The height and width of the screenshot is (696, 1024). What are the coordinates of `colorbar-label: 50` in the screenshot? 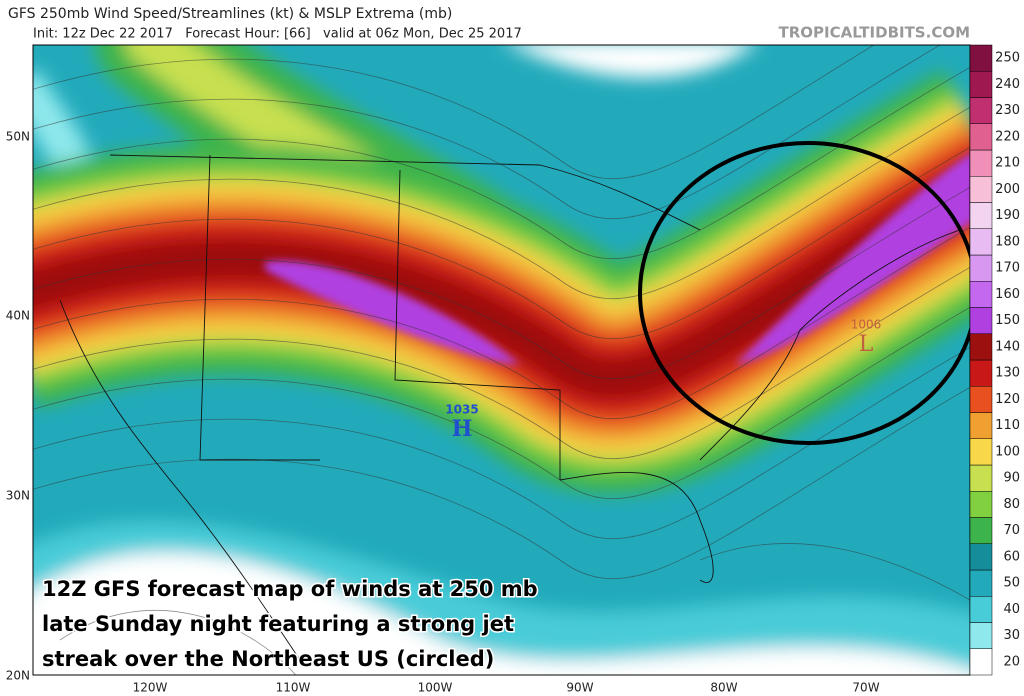 It's located at (1011, 583).